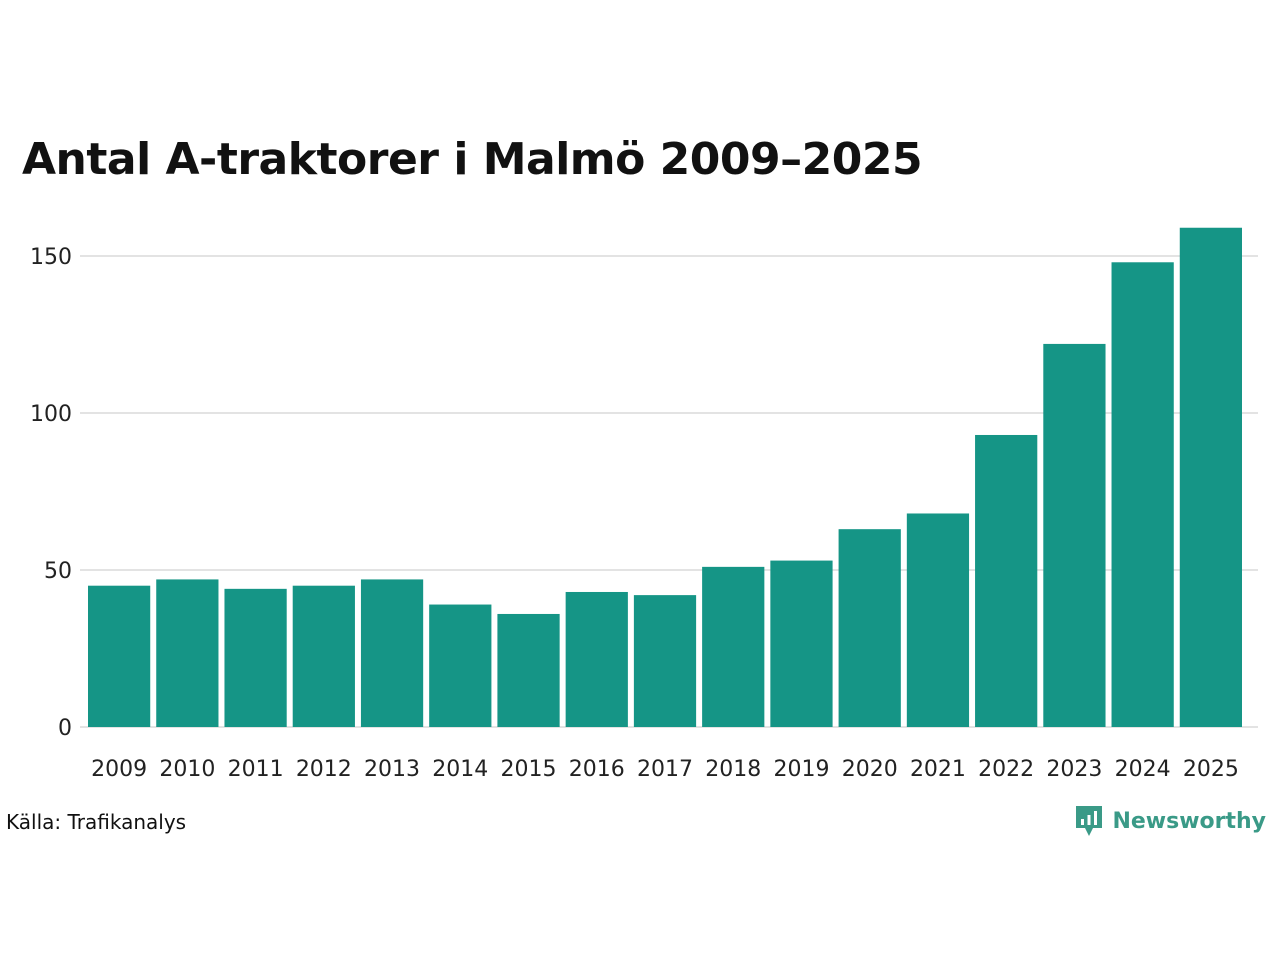 The width and height of the screenshot is (1280, 960). What do you see at coordinates (51, 257) in the screenshot?
I see `y-tick-label: 150` at bounding box center [51, 257].